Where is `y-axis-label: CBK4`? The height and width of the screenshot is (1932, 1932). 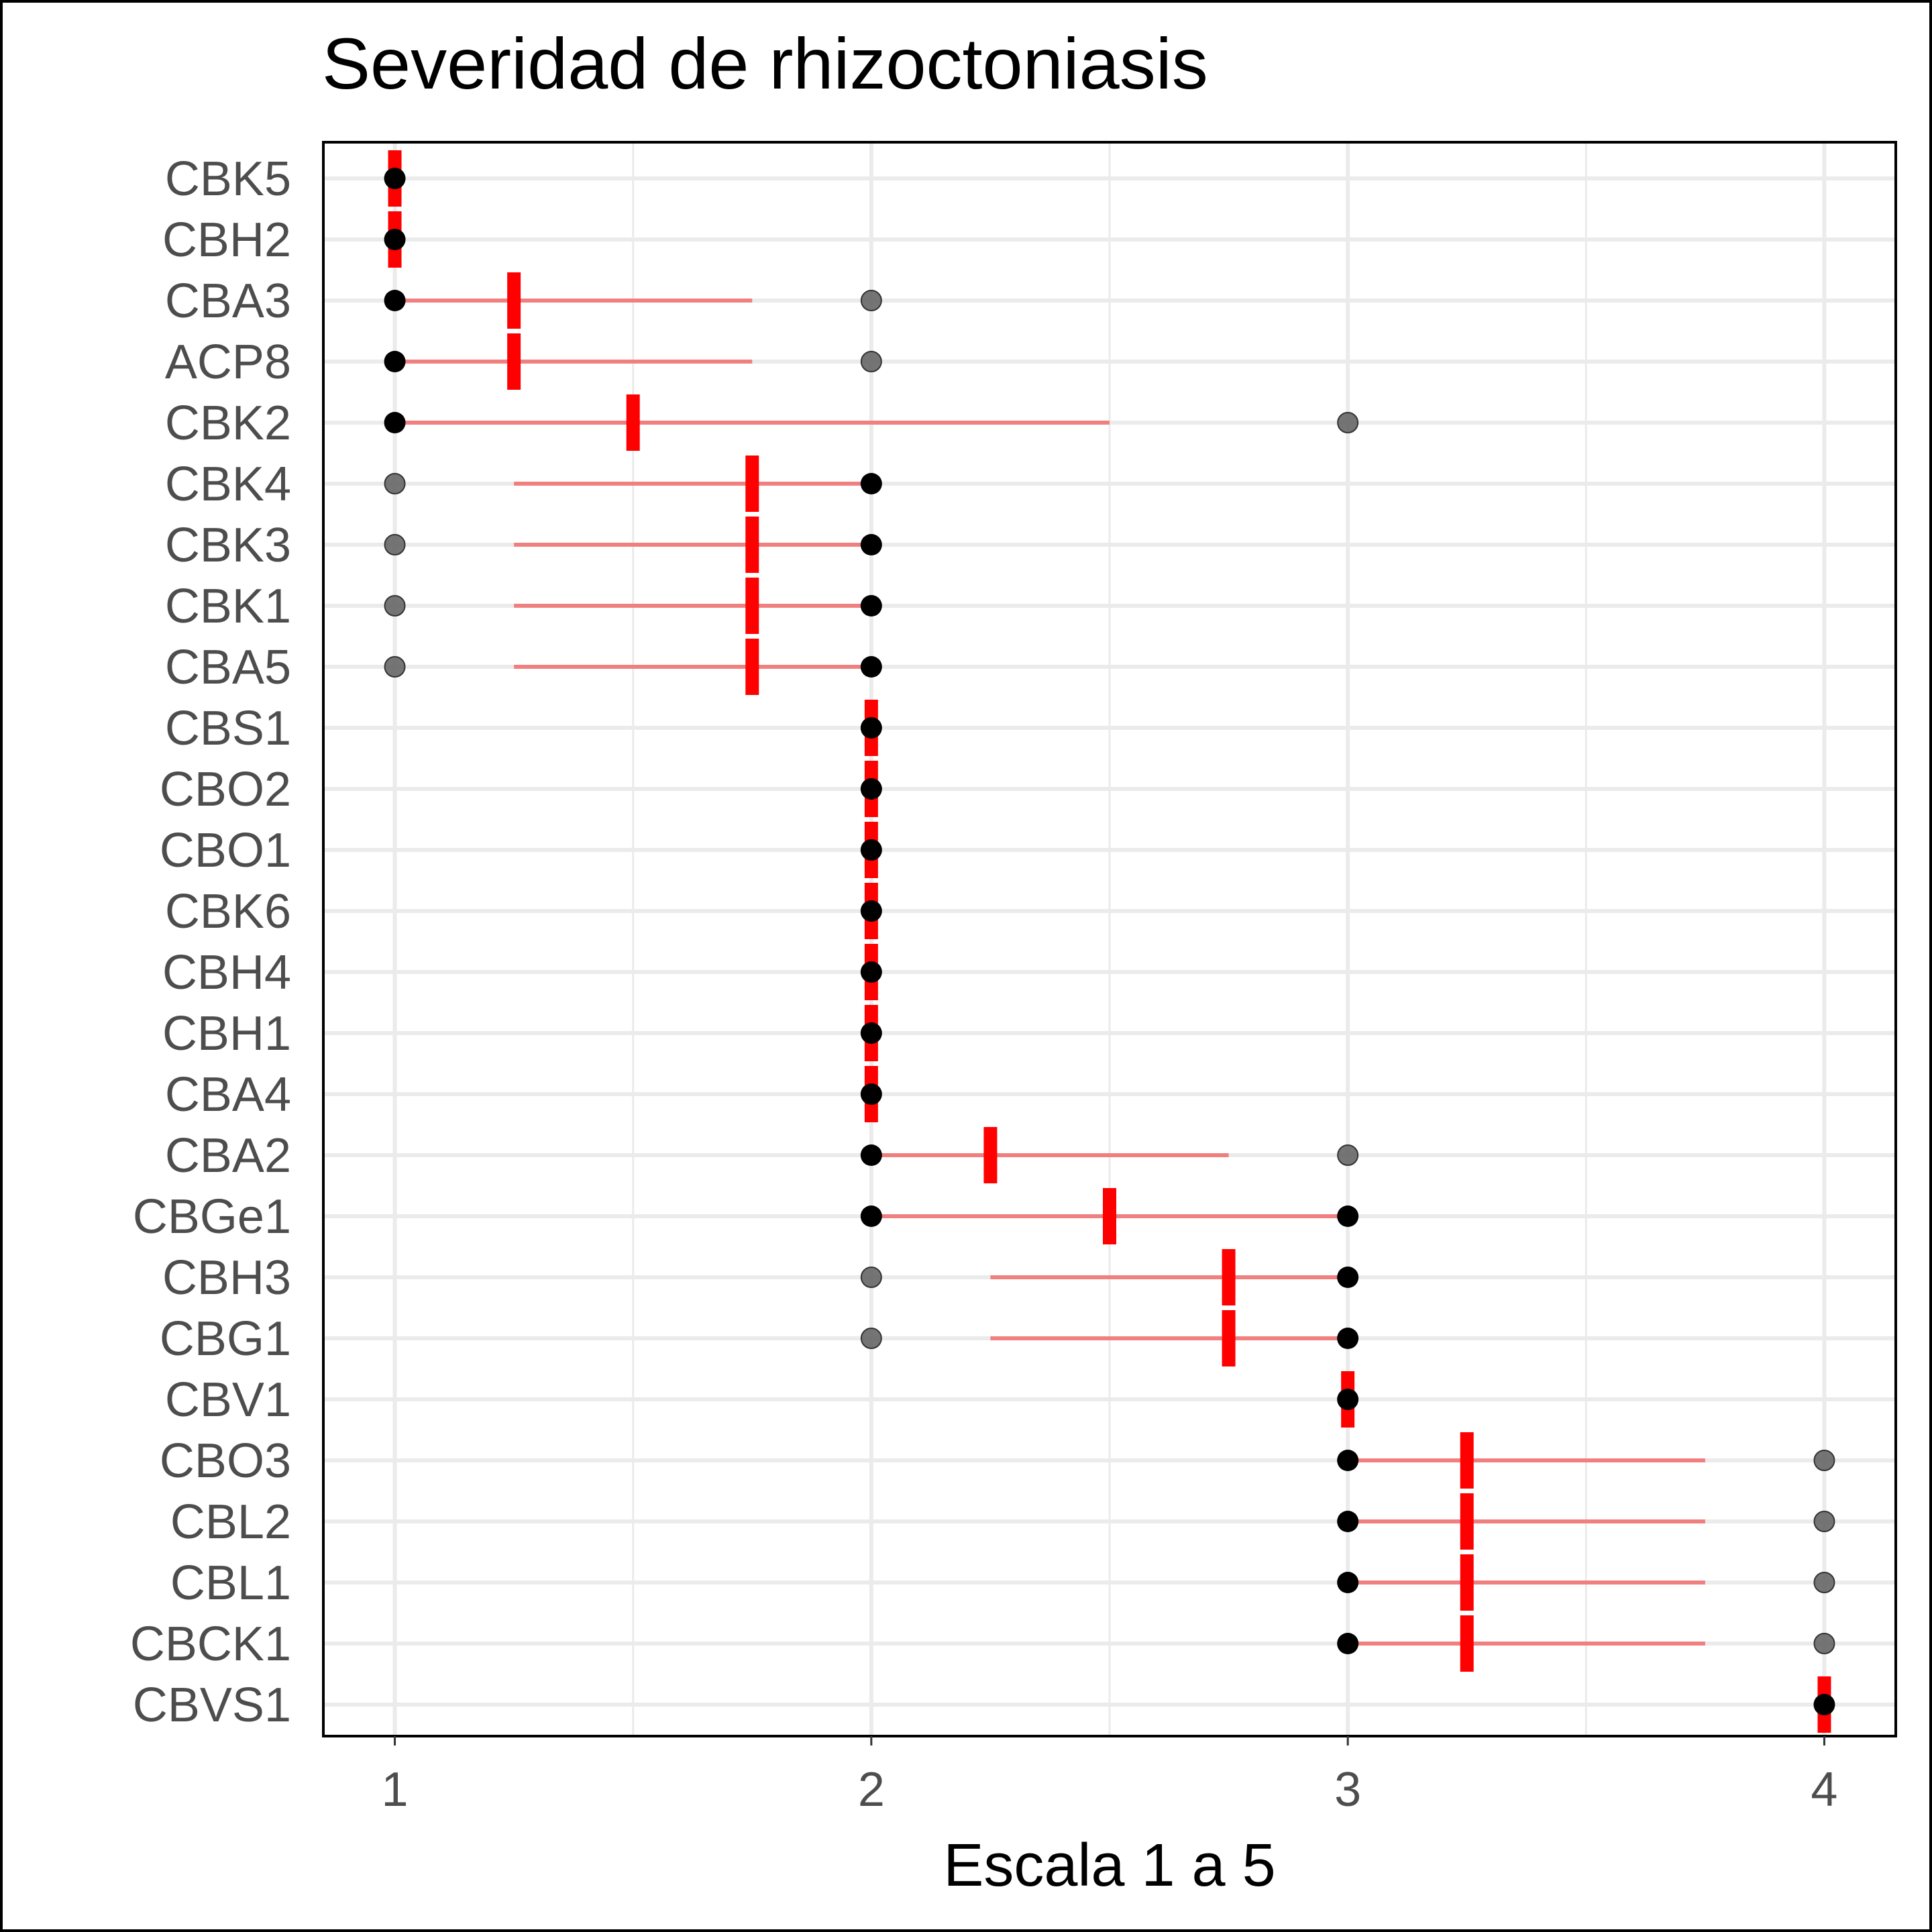
y-axis-label: CBK4 is located at coordinates (228, 484).